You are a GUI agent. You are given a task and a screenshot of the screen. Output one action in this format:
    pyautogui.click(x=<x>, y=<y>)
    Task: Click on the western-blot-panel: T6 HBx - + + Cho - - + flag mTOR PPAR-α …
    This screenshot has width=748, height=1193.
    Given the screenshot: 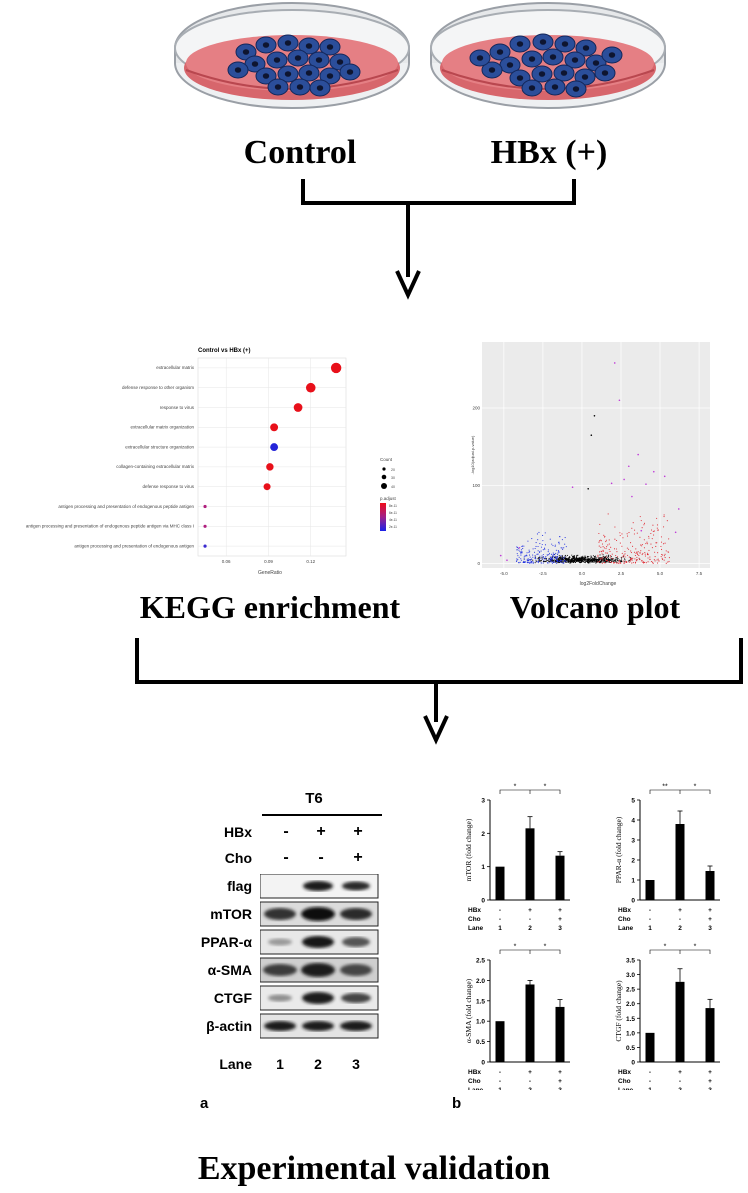 What is the action you would take?
    pyautogui.click(x=290, y=915)
    